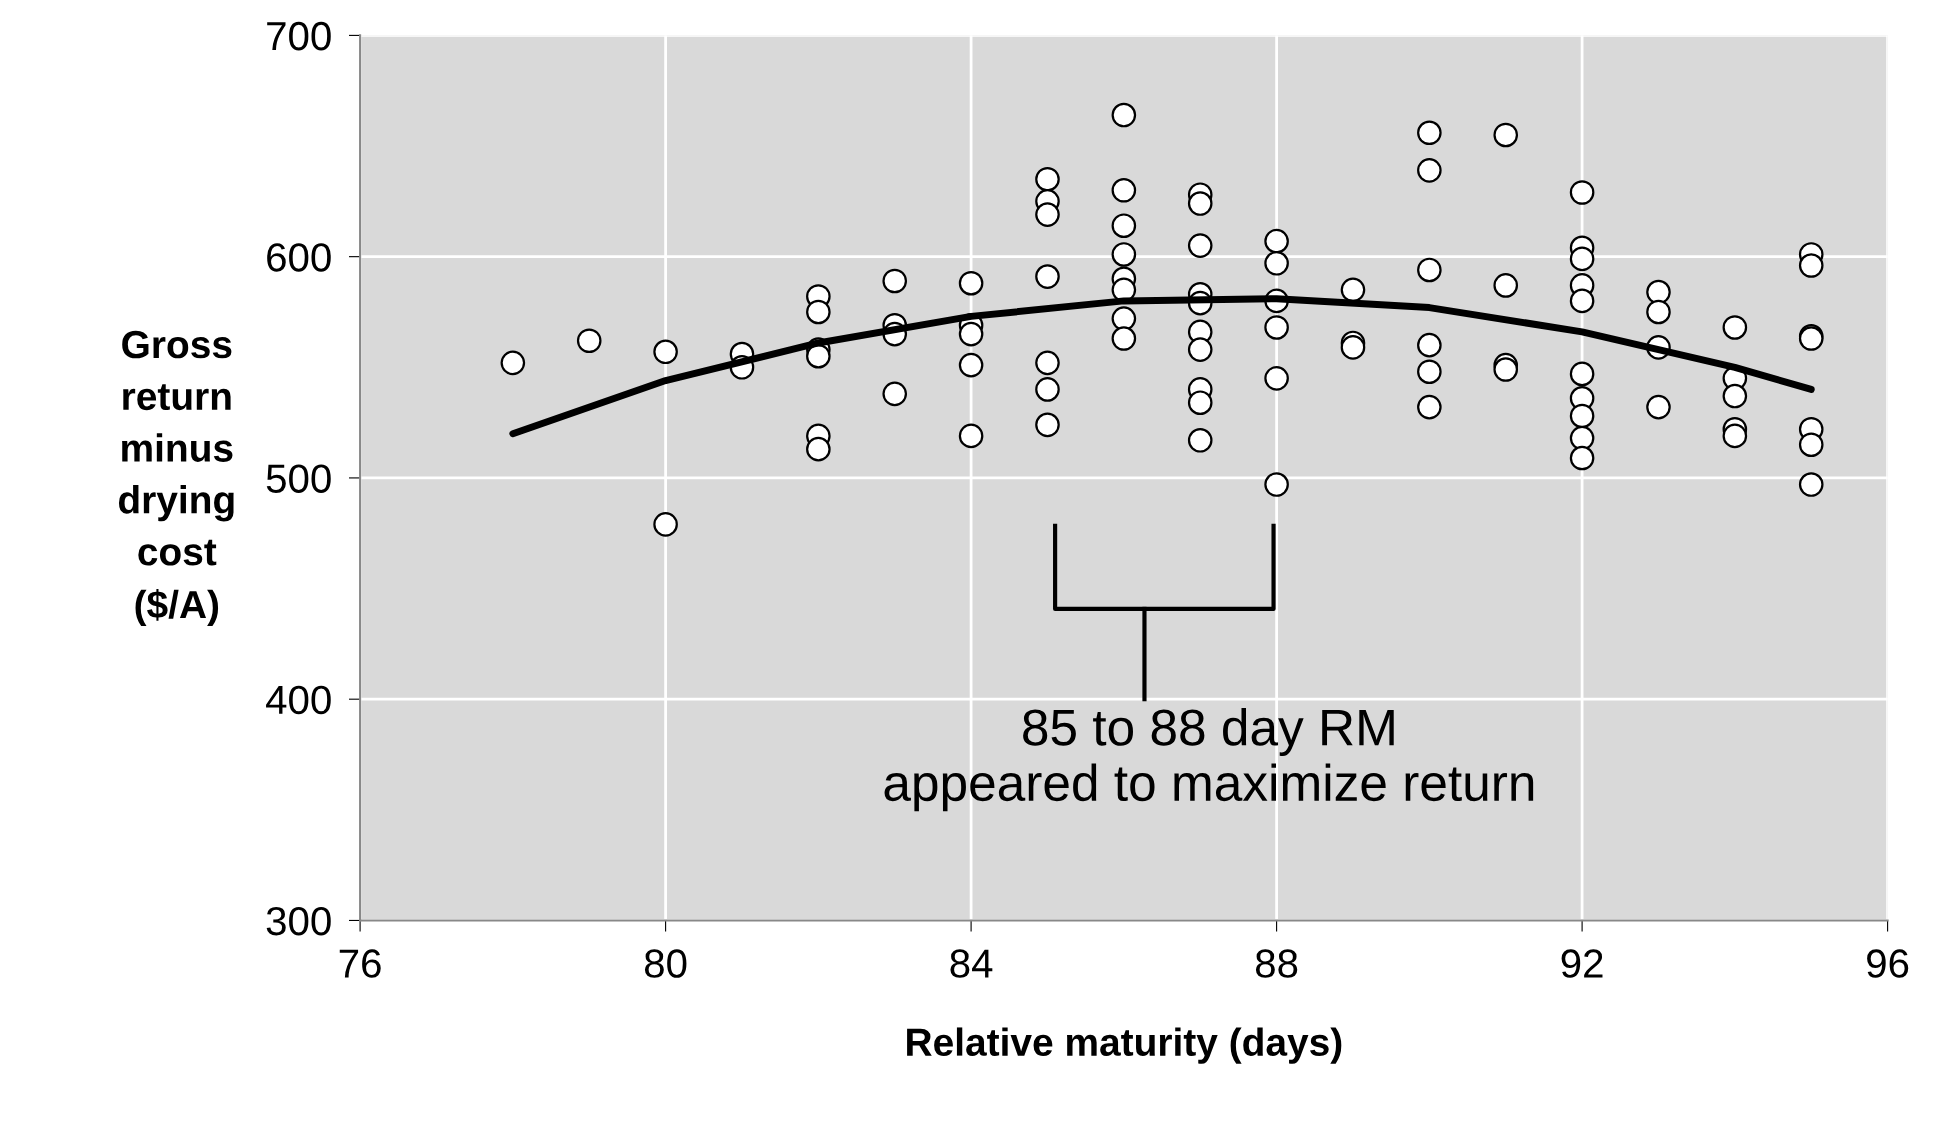  Describe the element at coordinates (176, 478) in the screenshot. I see `y-axis-title: Gross return minus drying cost ($/A)` at that location.